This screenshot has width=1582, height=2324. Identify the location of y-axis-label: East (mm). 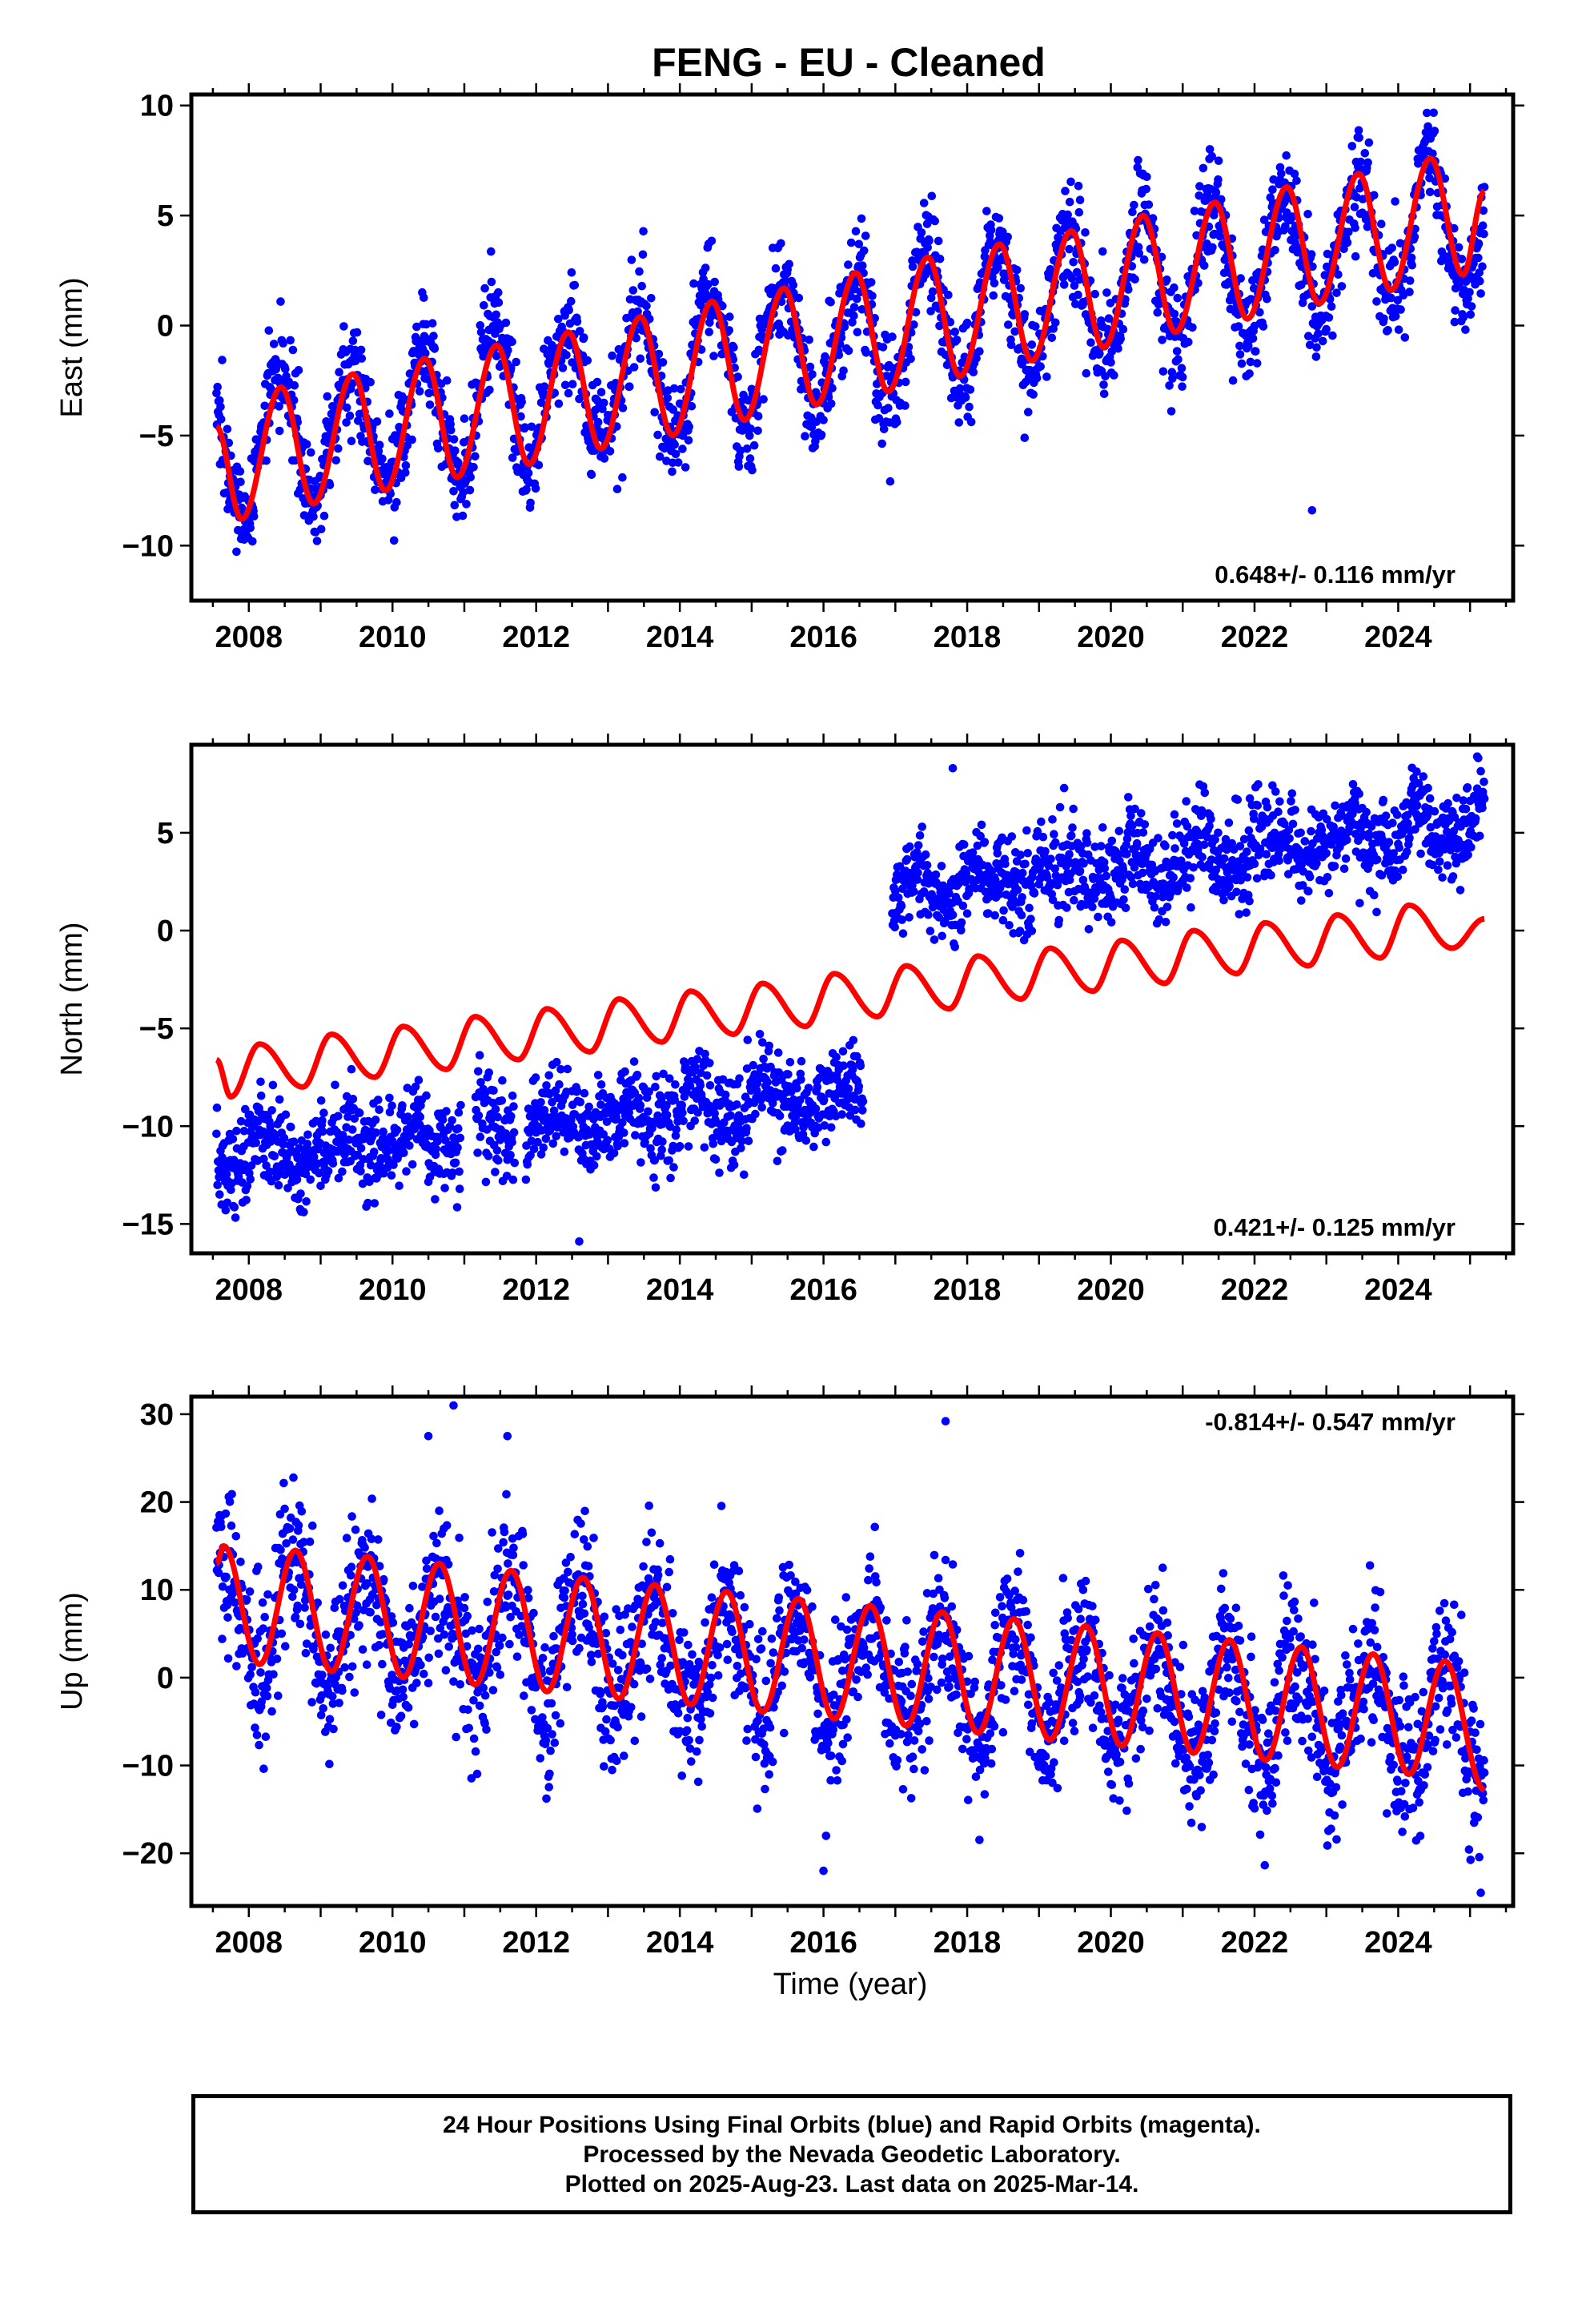
(72, 347).